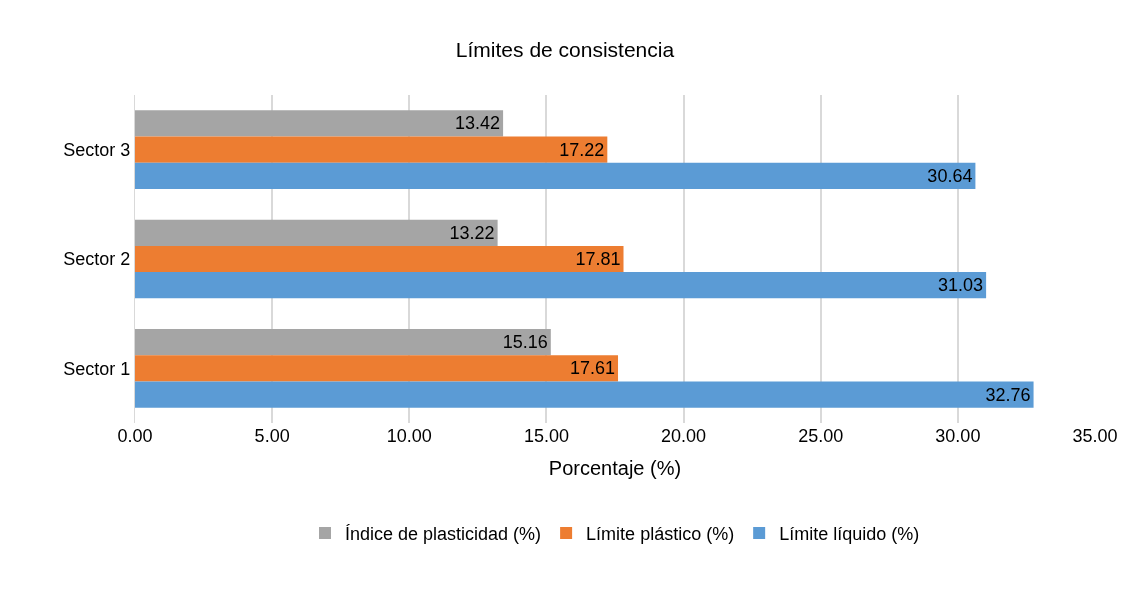  I want to click on x-tick-label: 0.00, so click(135, 436).